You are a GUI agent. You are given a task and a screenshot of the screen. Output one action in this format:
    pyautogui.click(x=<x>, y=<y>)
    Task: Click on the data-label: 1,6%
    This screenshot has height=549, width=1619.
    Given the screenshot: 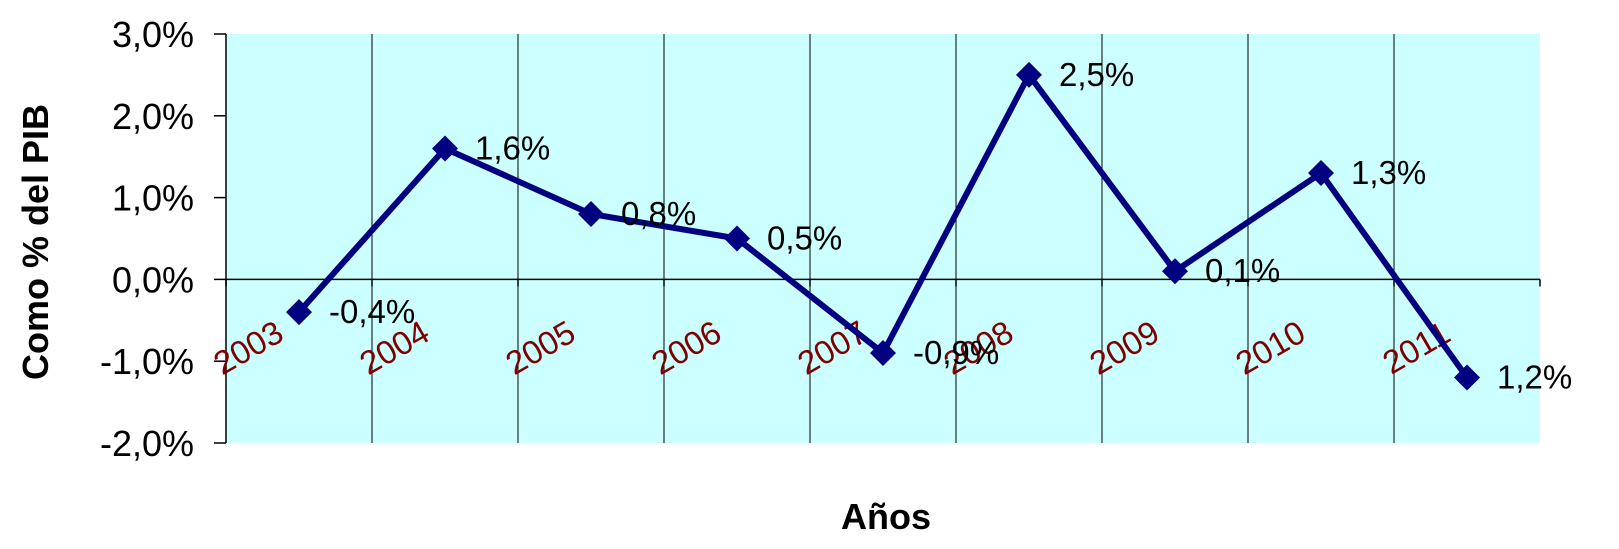 What is the action you would take?
    pyautogui.click(x=512, y=148)
    